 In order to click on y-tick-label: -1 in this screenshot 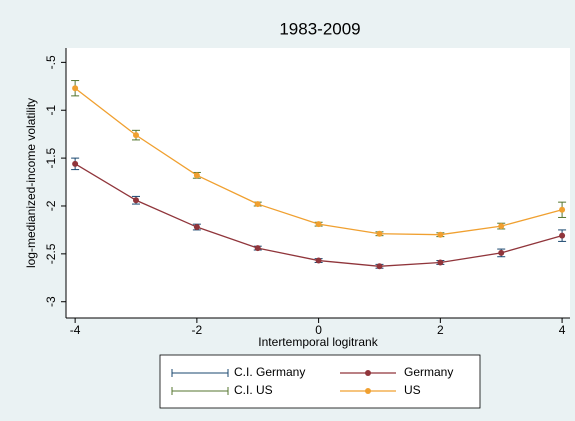, I will do `click(51, 110)`.